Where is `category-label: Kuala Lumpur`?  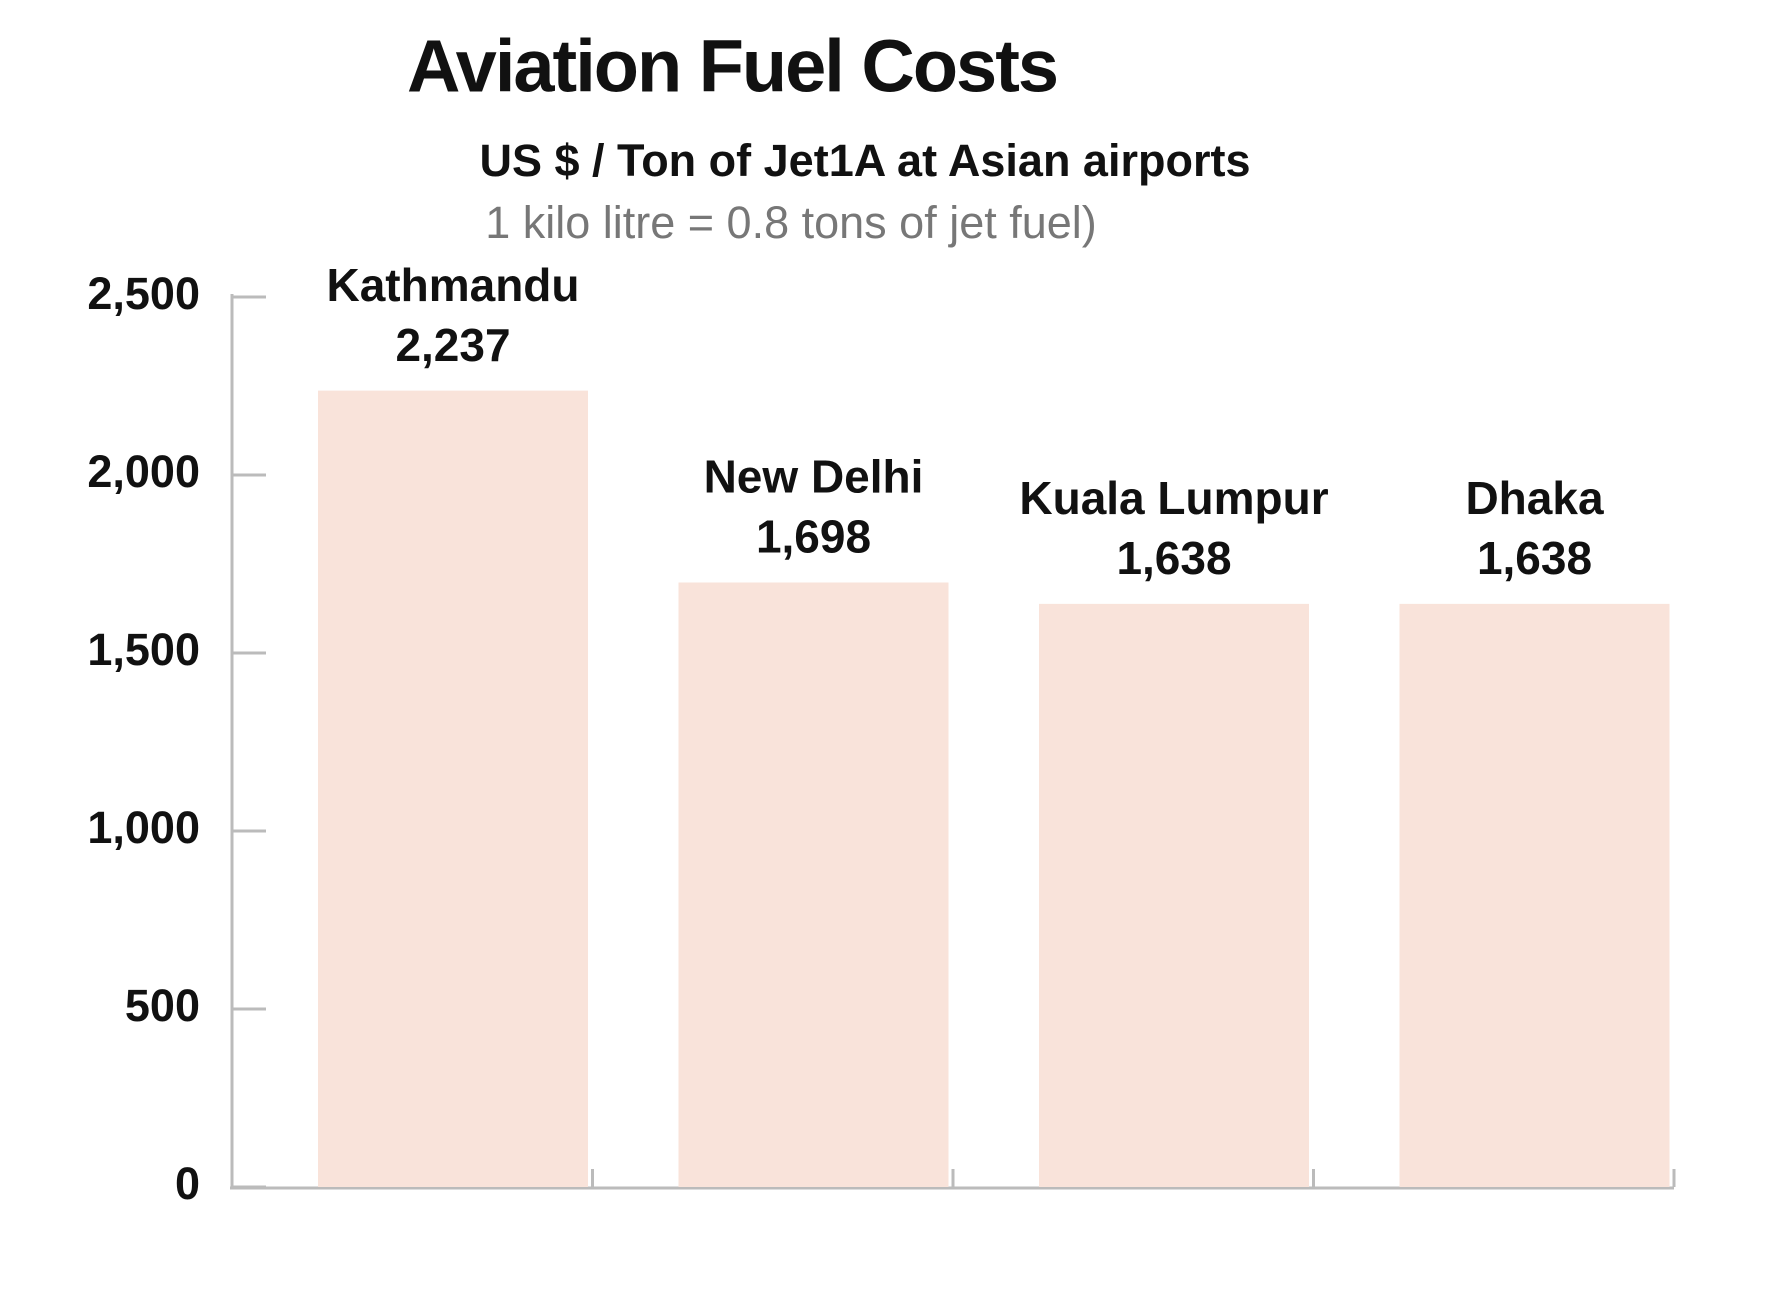
category-label: Kuala Lumpur is located at coordinates (1173, 498).